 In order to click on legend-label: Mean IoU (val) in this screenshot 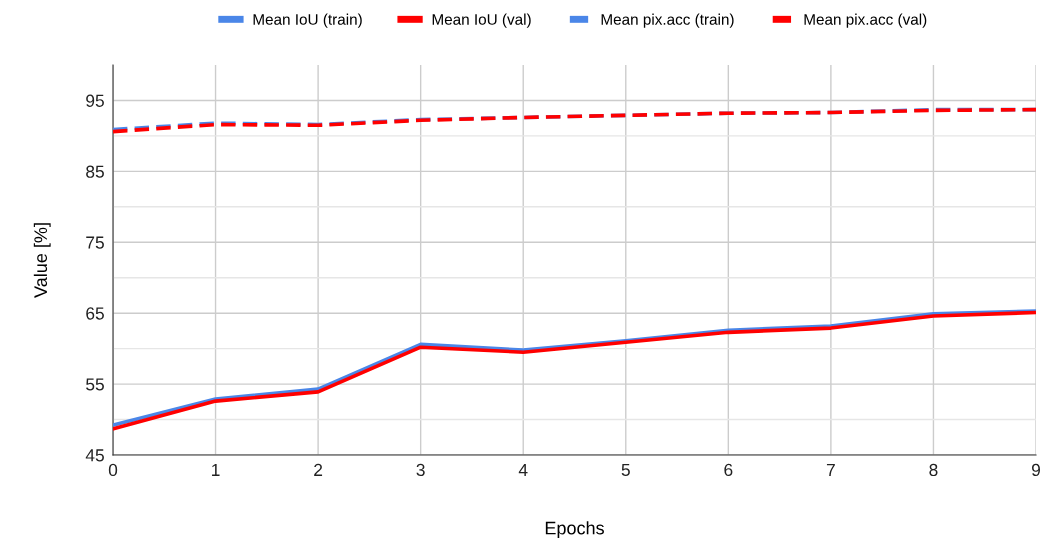, I will do `click(481, 20)`.